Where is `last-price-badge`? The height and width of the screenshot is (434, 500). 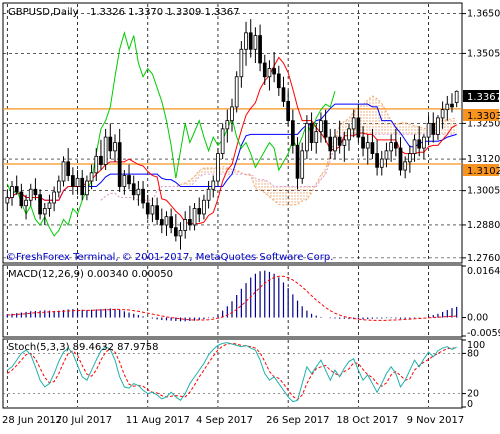 last-price-badge is located at coordinates (481, 96).